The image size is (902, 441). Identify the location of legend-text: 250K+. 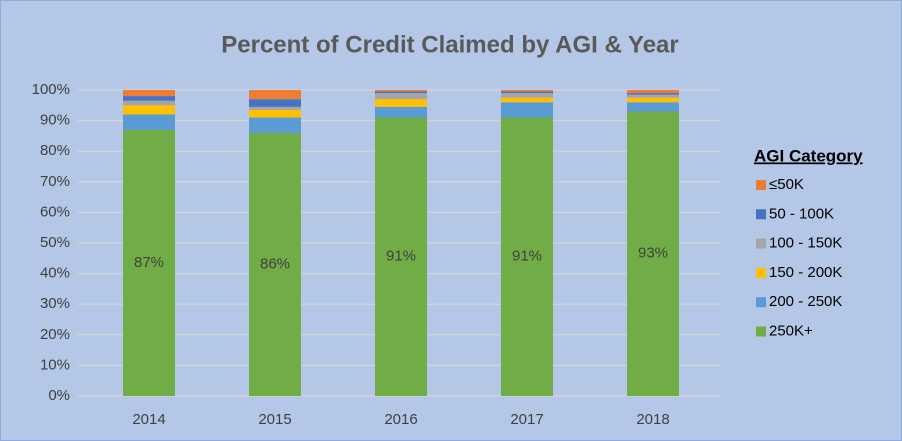
(791, 330).